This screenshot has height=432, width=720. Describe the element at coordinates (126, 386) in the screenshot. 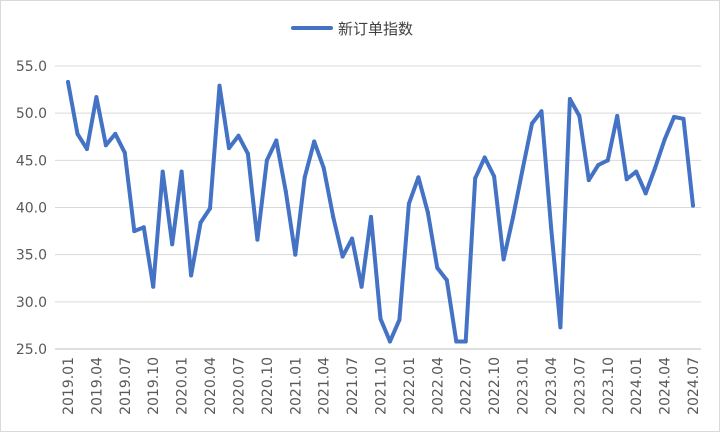

I see `x-tick-label: 2019.07` at that location.